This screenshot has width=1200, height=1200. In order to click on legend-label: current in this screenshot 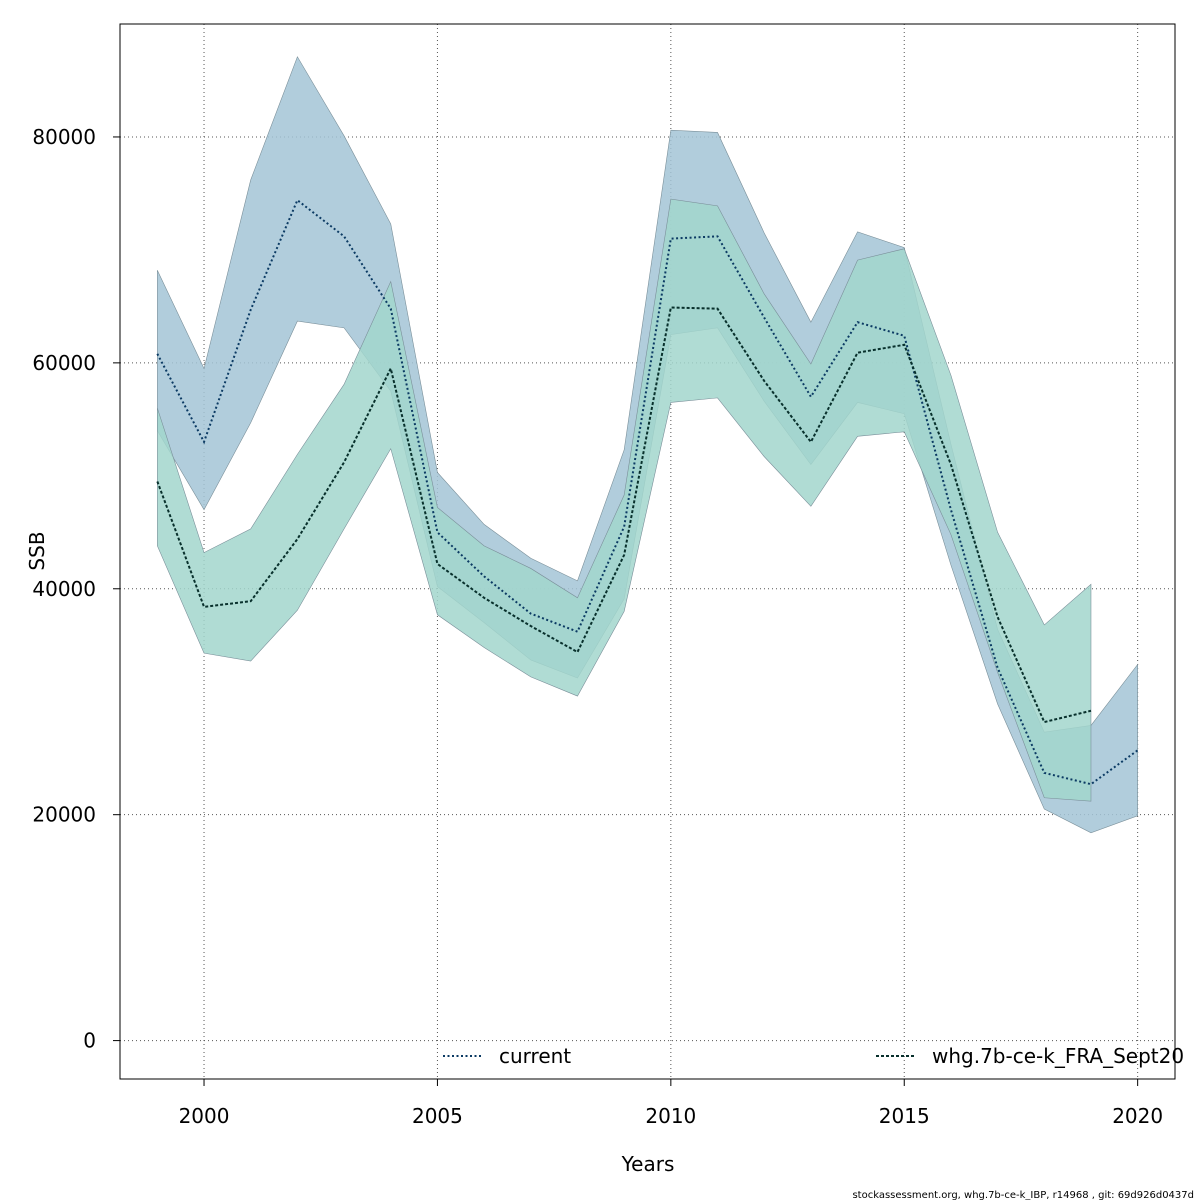, I will do `click(535, 1056)`.